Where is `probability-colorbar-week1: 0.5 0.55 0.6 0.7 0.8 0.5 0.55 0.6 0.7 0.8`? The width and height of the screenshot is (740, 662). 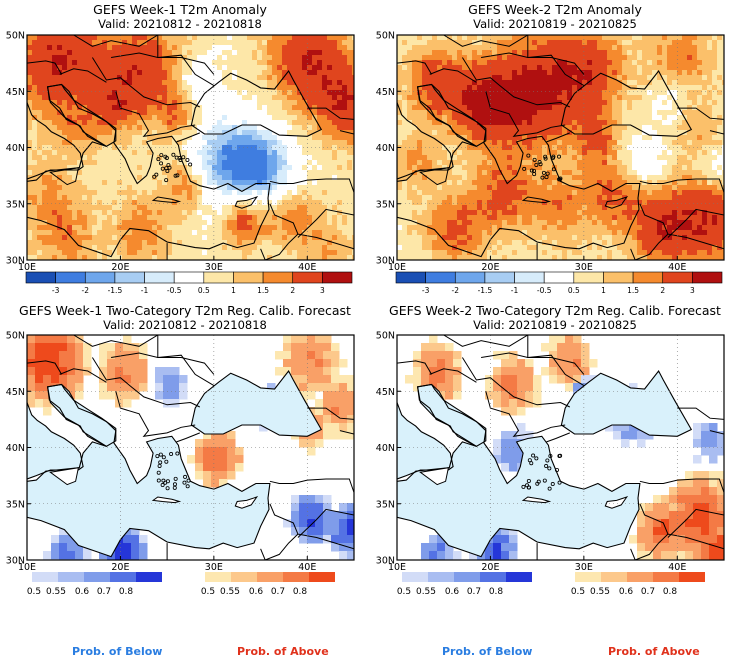 probability-colorbar-week1: 0.5 0.55 0.6 0.7 0.8 0.5 0.55 0.6 0.7 0.8 is located at coordinates (181, 584).